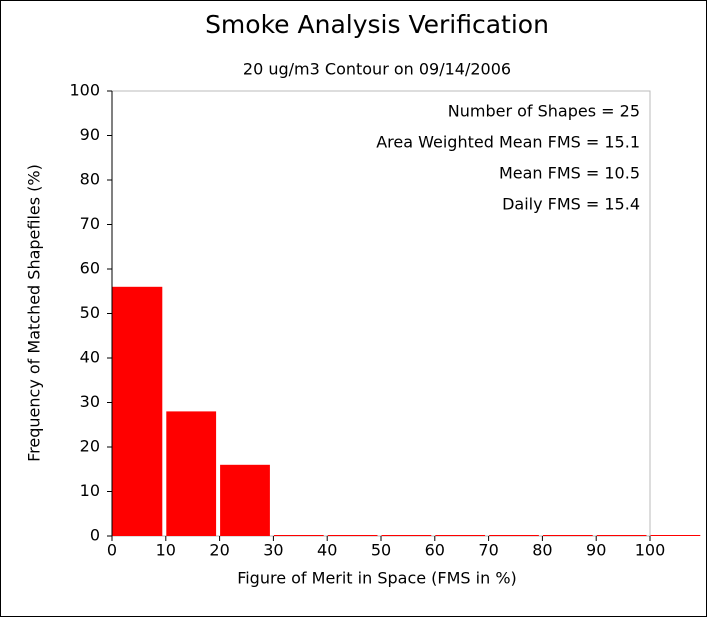 The image size is (709, 618). Describe the element at coordinates (219, 550) in the screenshot. I see `x-tick-label: 20` at that location.